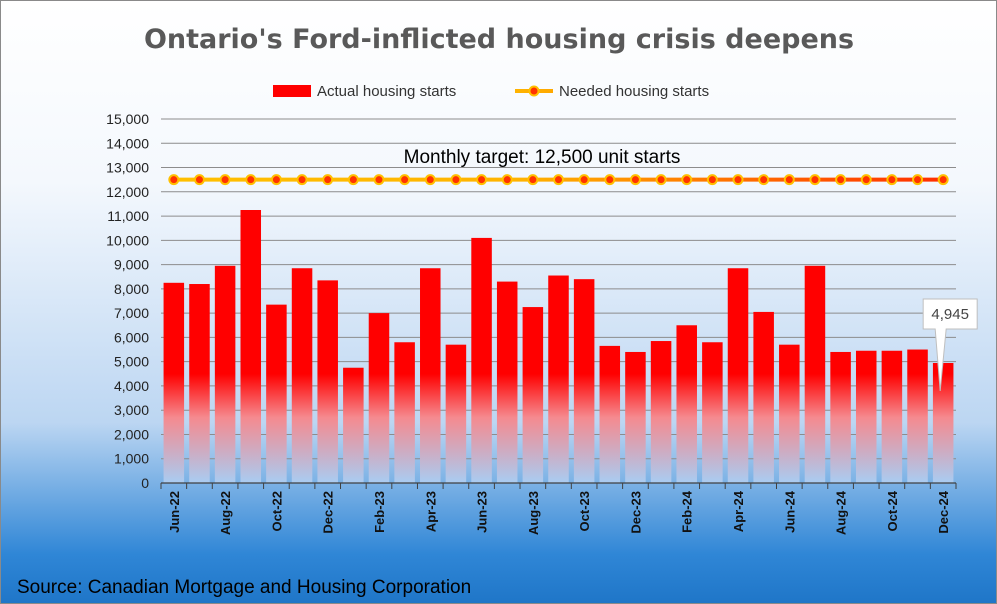 This screenshot has width=997, height=604. What do you see at coordinates (127, 240) in the screenshot?
I see `y-tick-label: 10,000` at bounding box center [127, 240].